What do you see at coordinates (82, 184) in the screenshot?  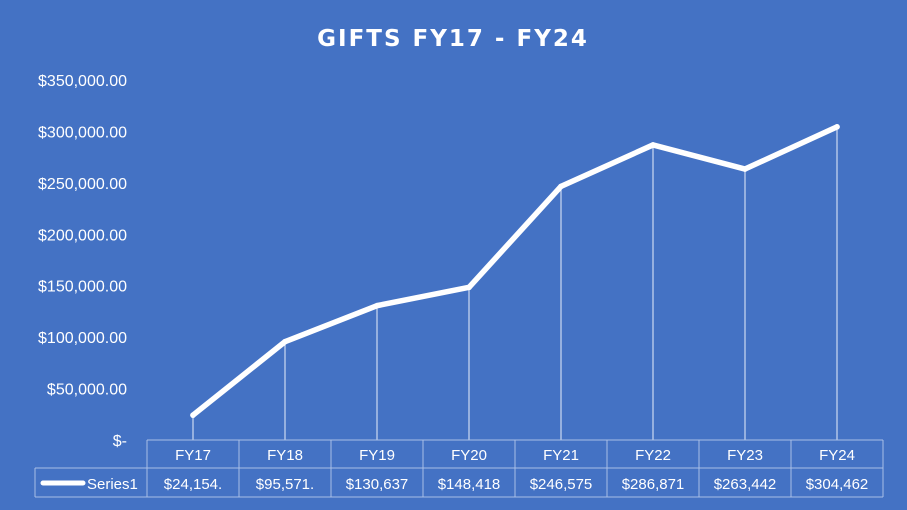 I see `y-tick-label: $250,000.00` at bounding box center [82, 184].